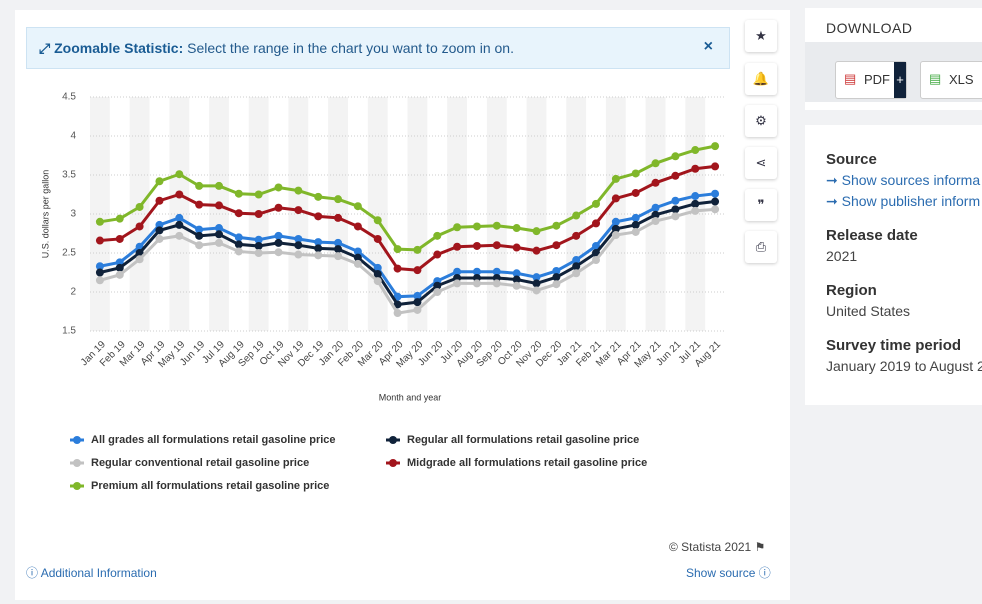  Describe the element at coordinates (761, 121) in the screenshot. I see `settings-button: ⚙` at that location.